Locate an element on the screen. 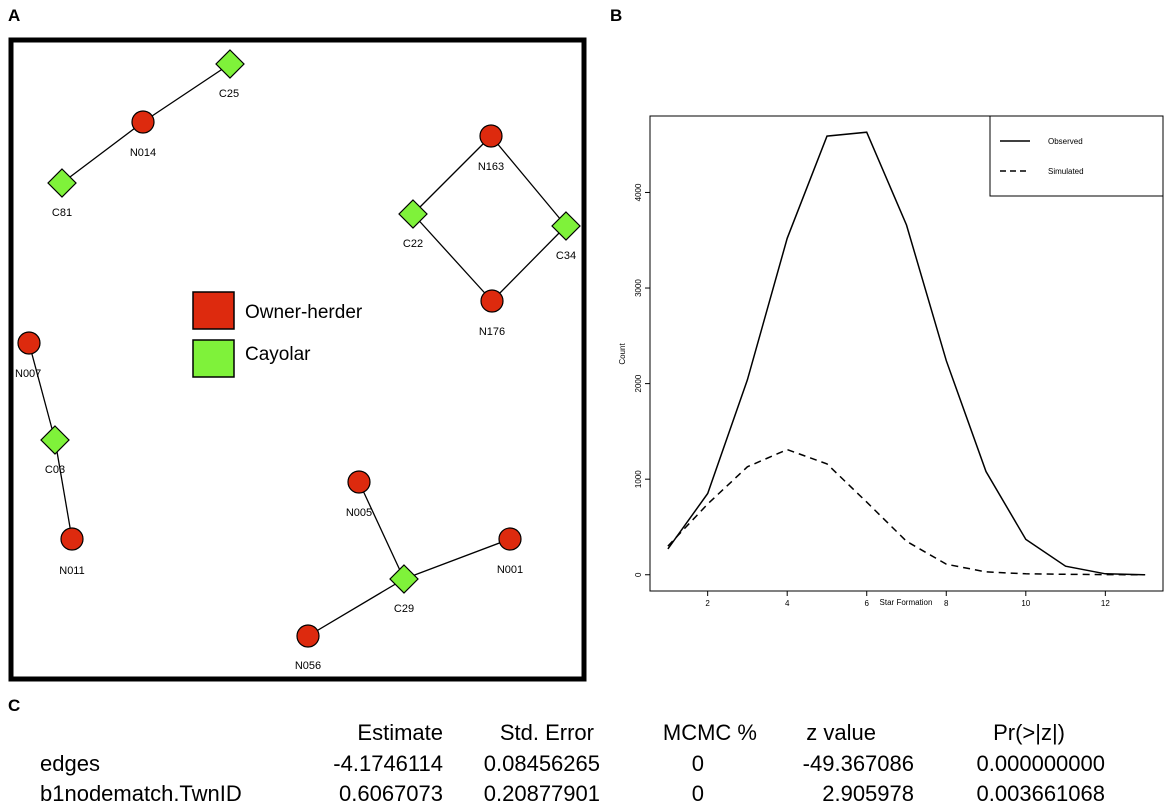 Image resolution: width=1170 pixels, height=809 pixels. node-n011-owner-herder-circle is located at coordinates (72, 539).